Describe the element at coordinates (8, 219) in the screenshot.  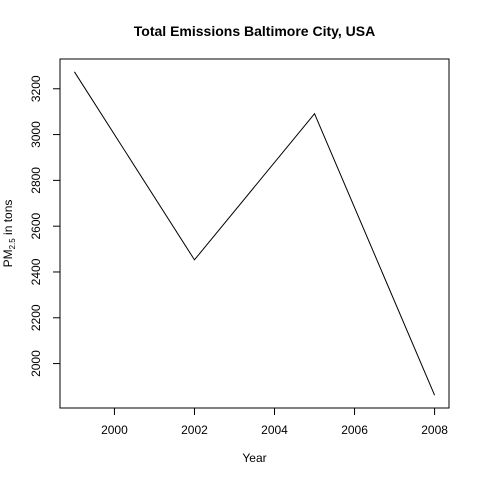
I see `y-axis-label-suffix: in tons` at that location.